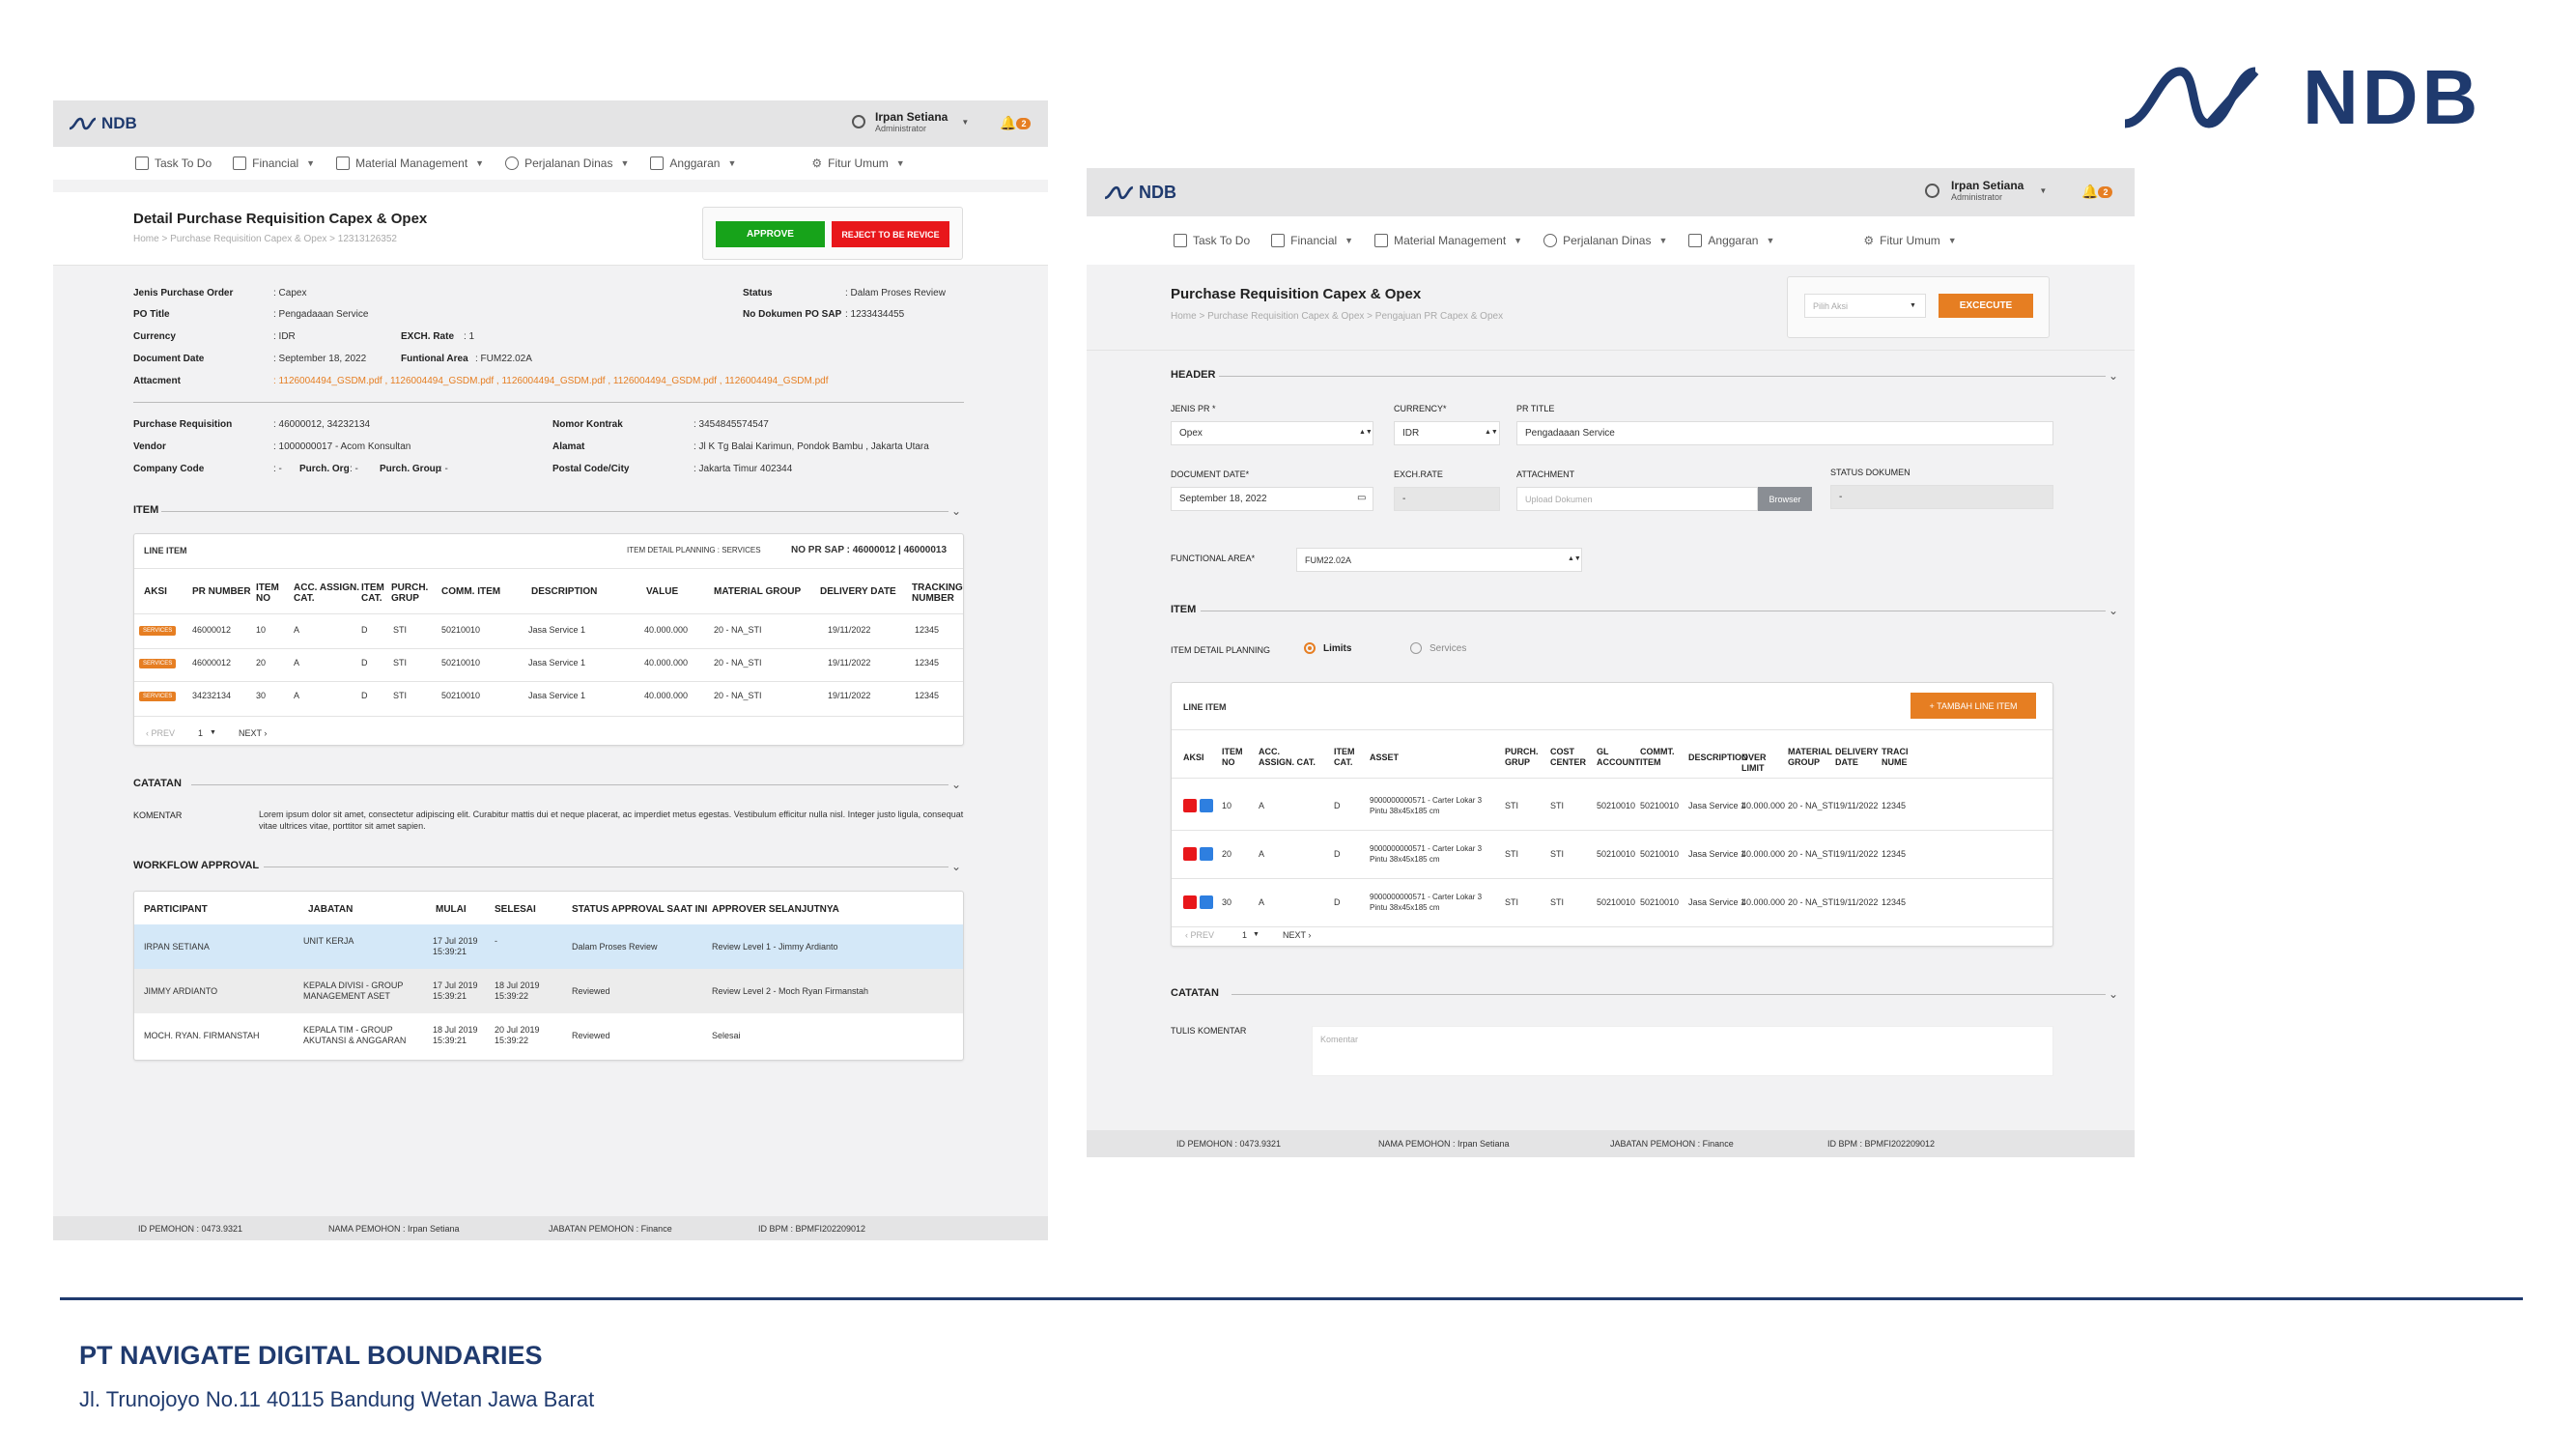  I want to click on menu-label: Financial, so click(1314, 240).